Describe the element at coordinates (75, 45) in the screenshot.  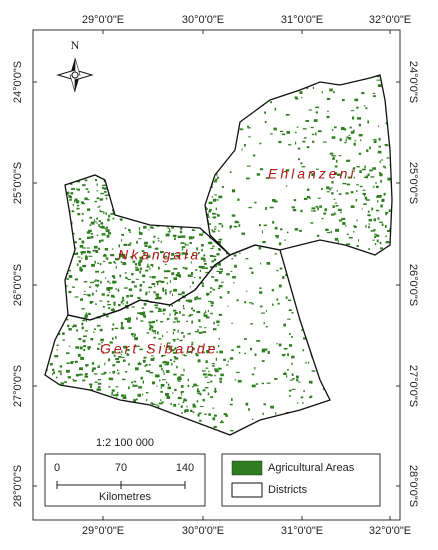
I see `north-label: N` at that location.